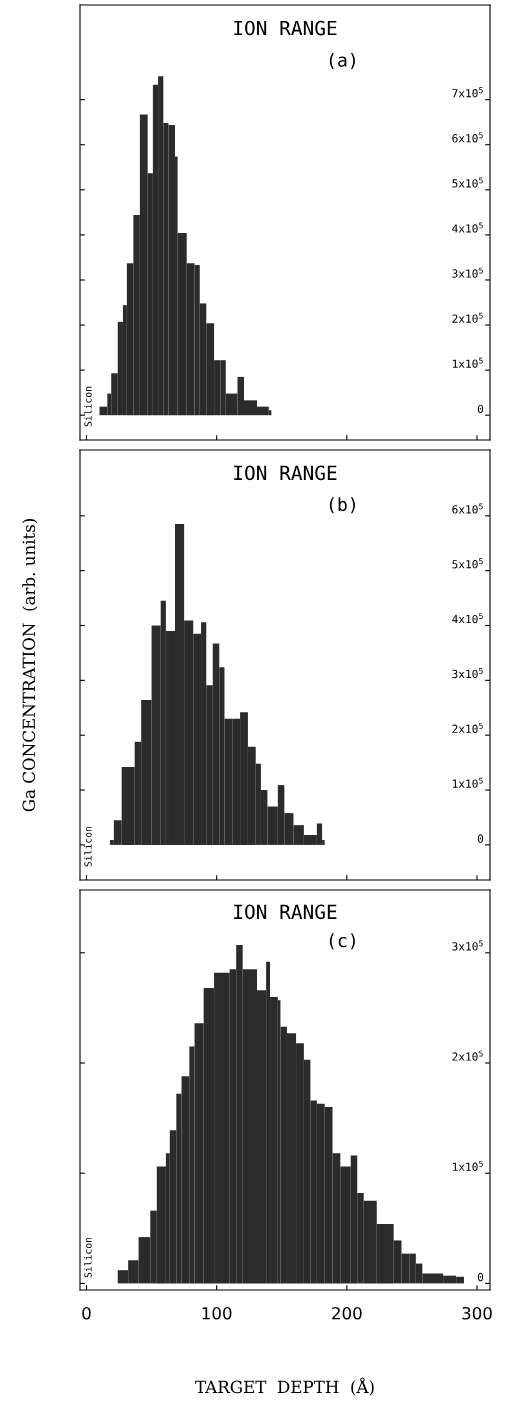 This screenshot has width=518, height=1414. What do you see at coordinates (86, 1313) in the screenshot?
I see `x-tick-label: 0` at bounding box center [86, 1313].